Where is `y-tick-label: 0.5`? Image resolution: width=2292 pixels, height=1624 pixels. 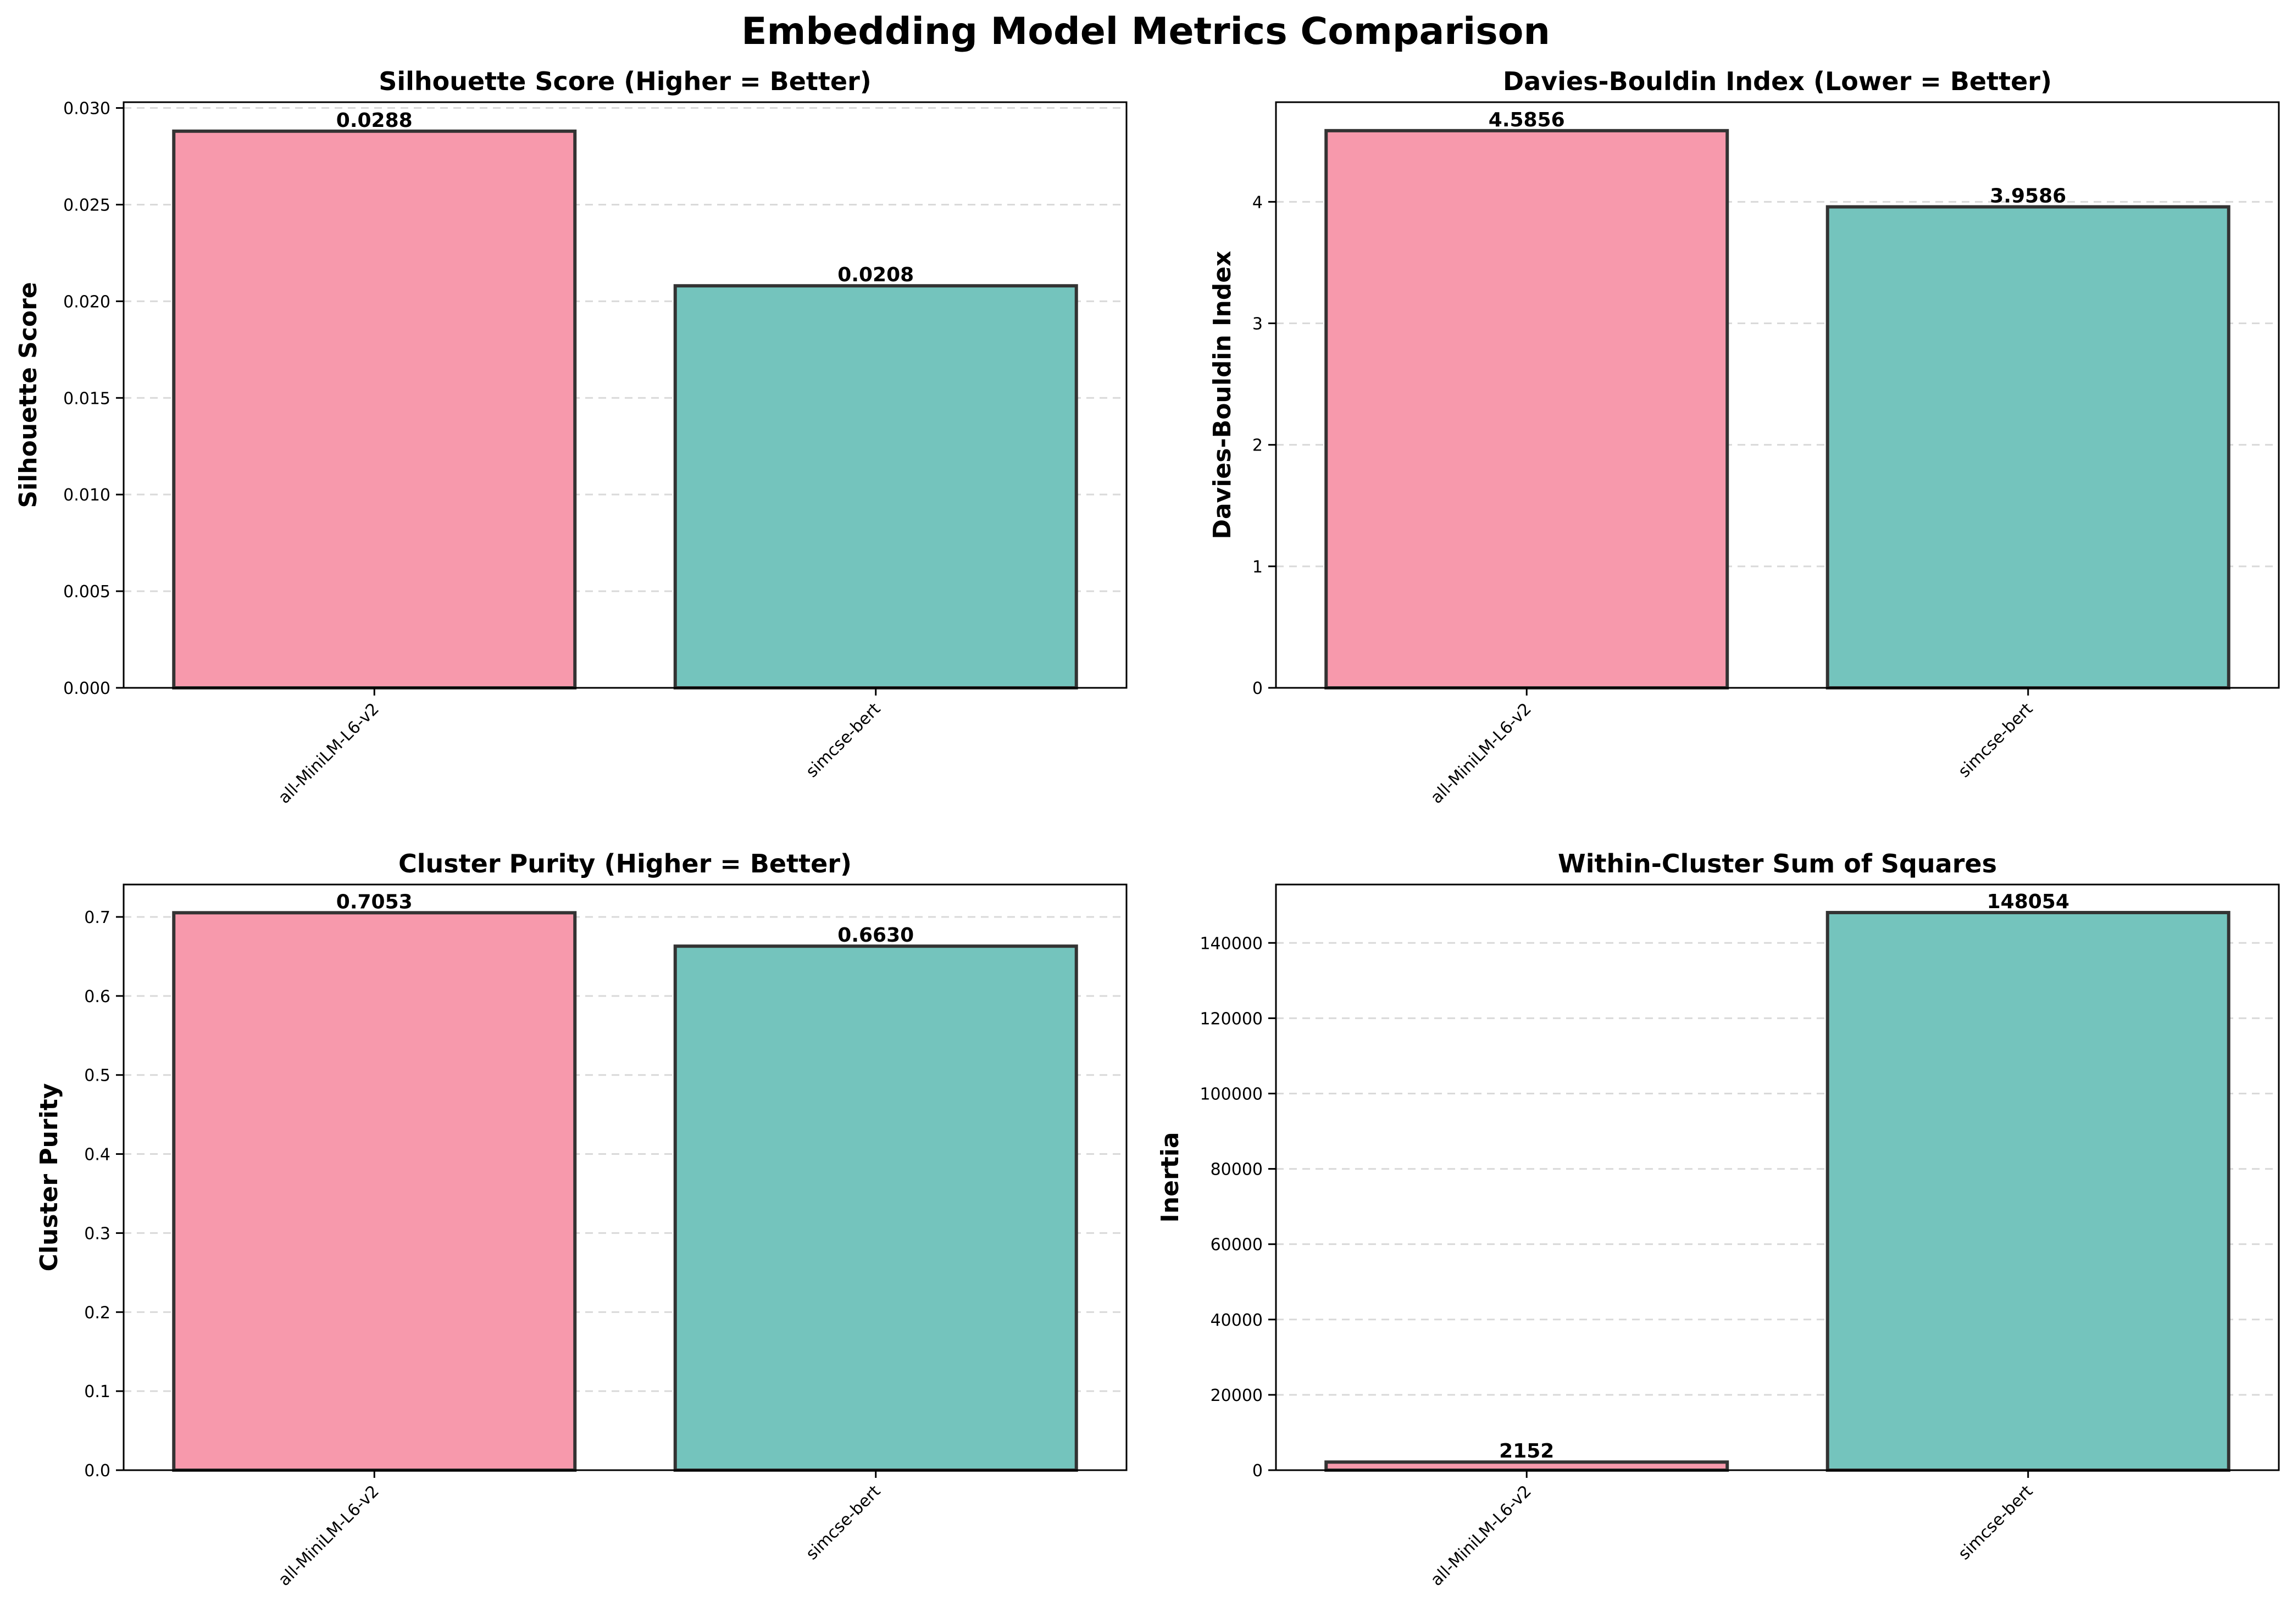
y-tick-label: 0.5 is located at coordinates (97, 1076).